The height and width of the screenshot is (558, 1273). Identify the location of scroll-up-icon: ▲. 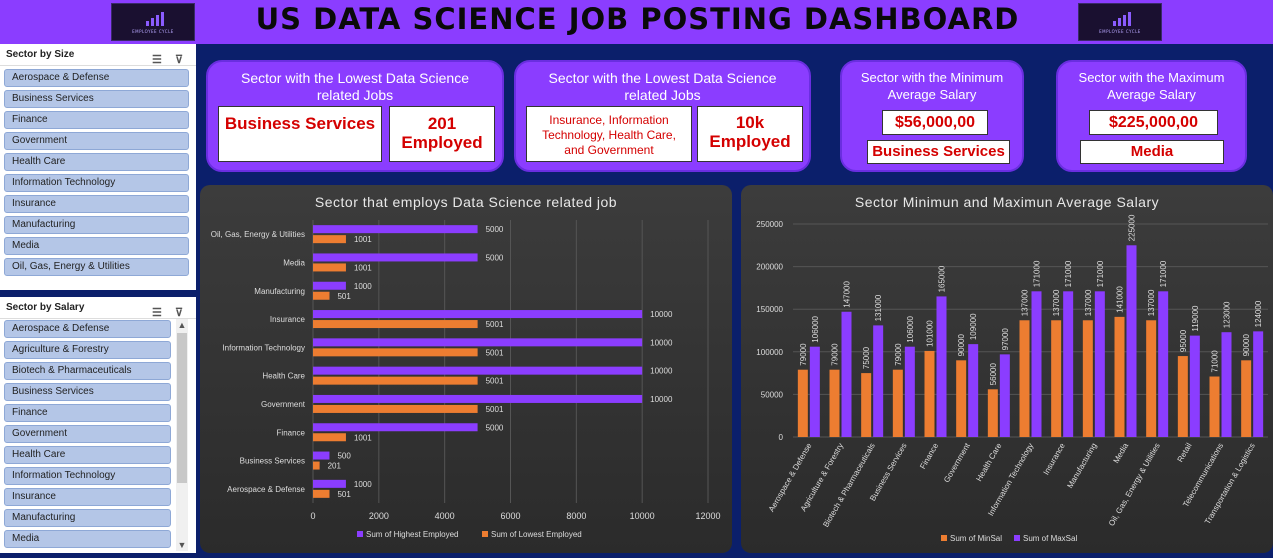
(182, 325).